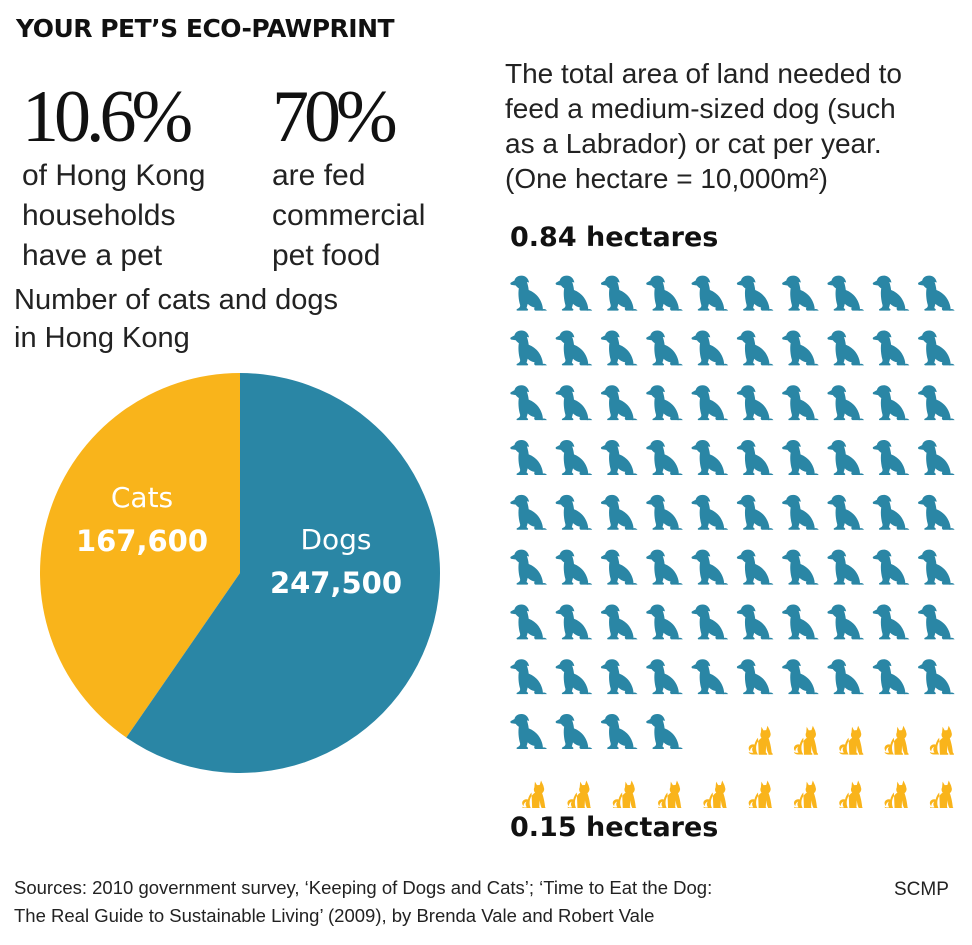  I want to click on stat-commercial-food-line: are fed, so click(319, 175).